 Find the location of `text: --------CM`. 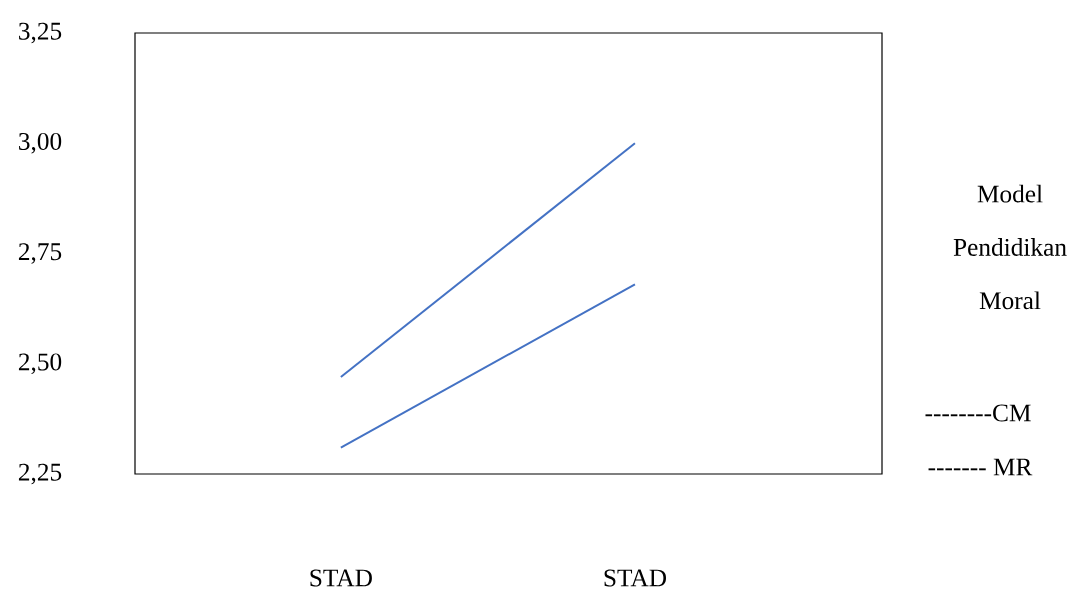

text: --------CM is located at coordinates (978, 413).